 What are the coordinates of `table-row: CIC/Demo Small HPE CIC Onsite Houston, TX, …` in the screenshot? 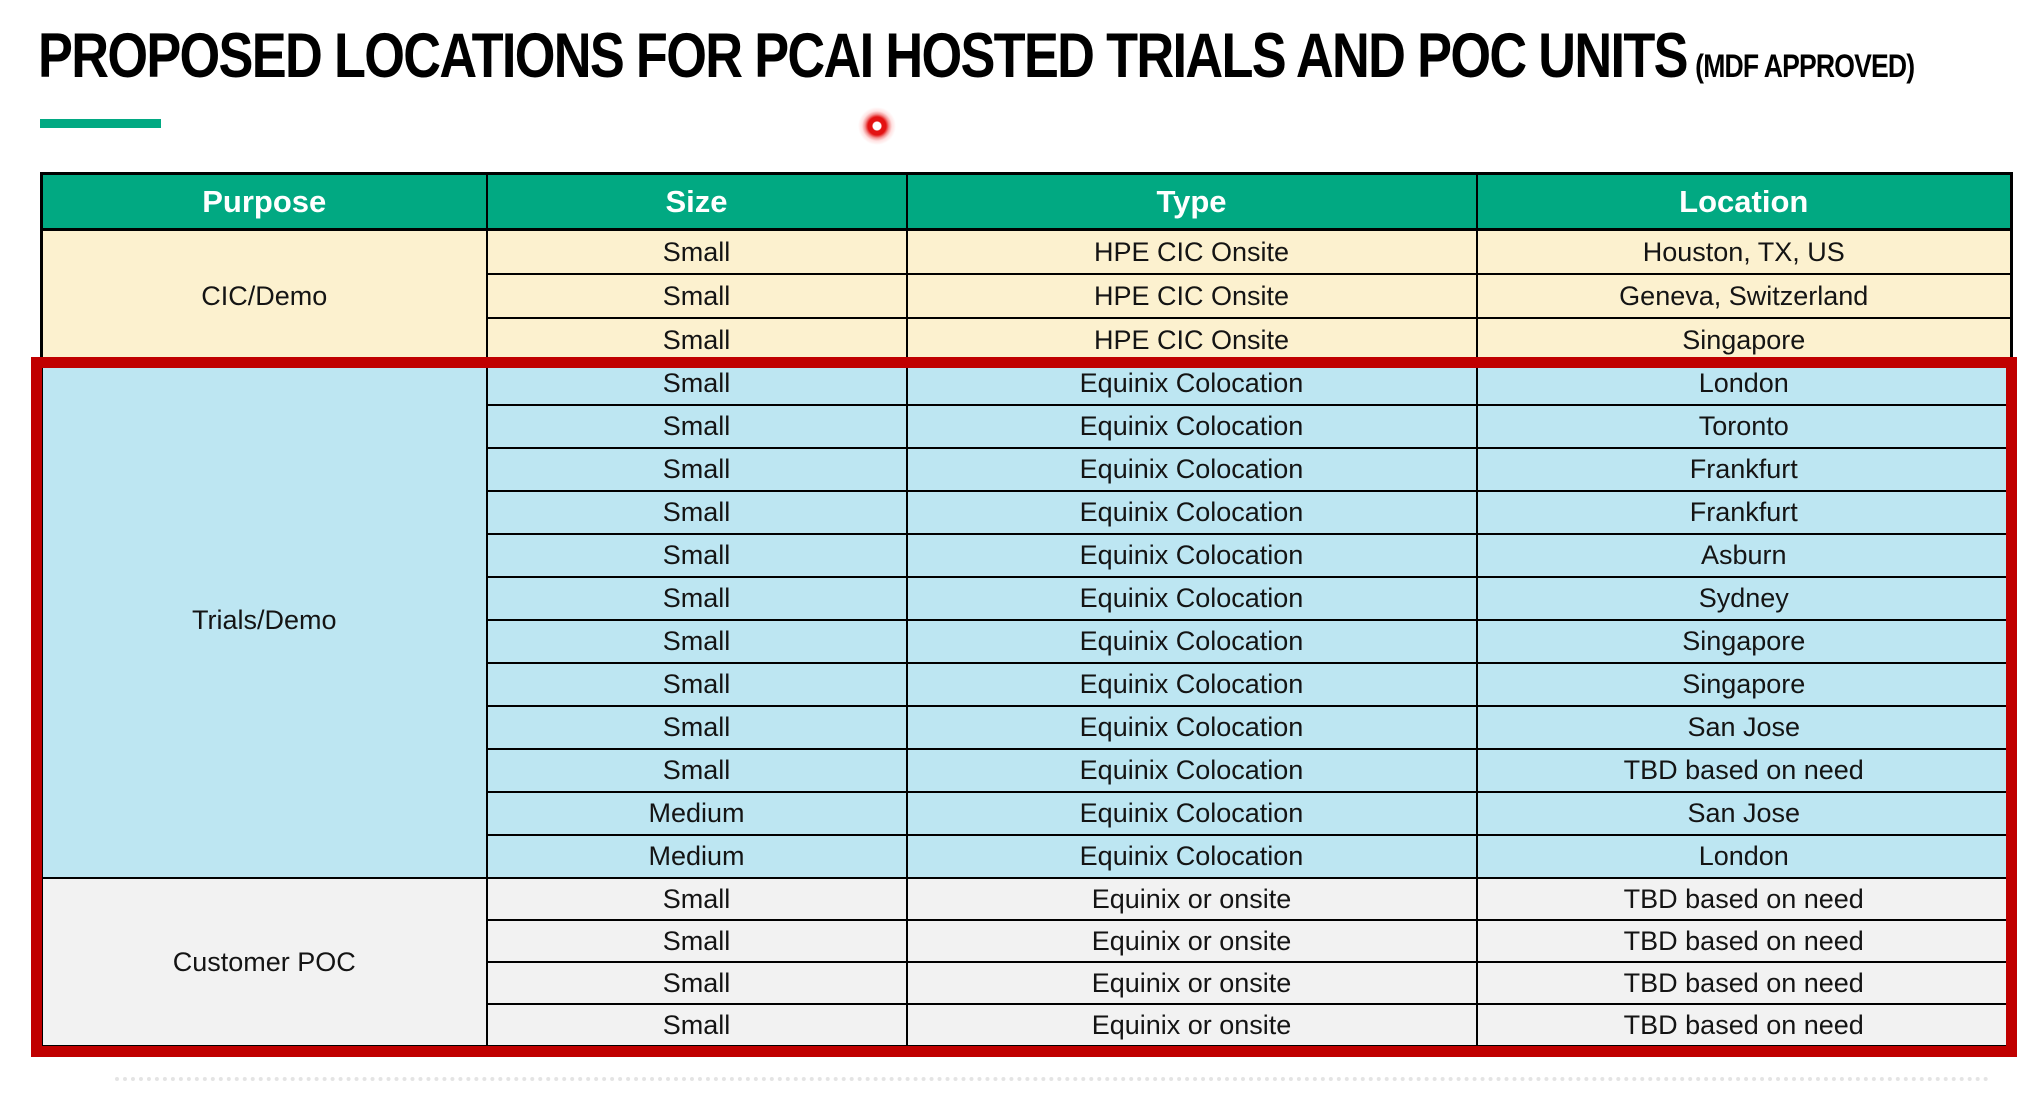 It's located at (1026, 295).